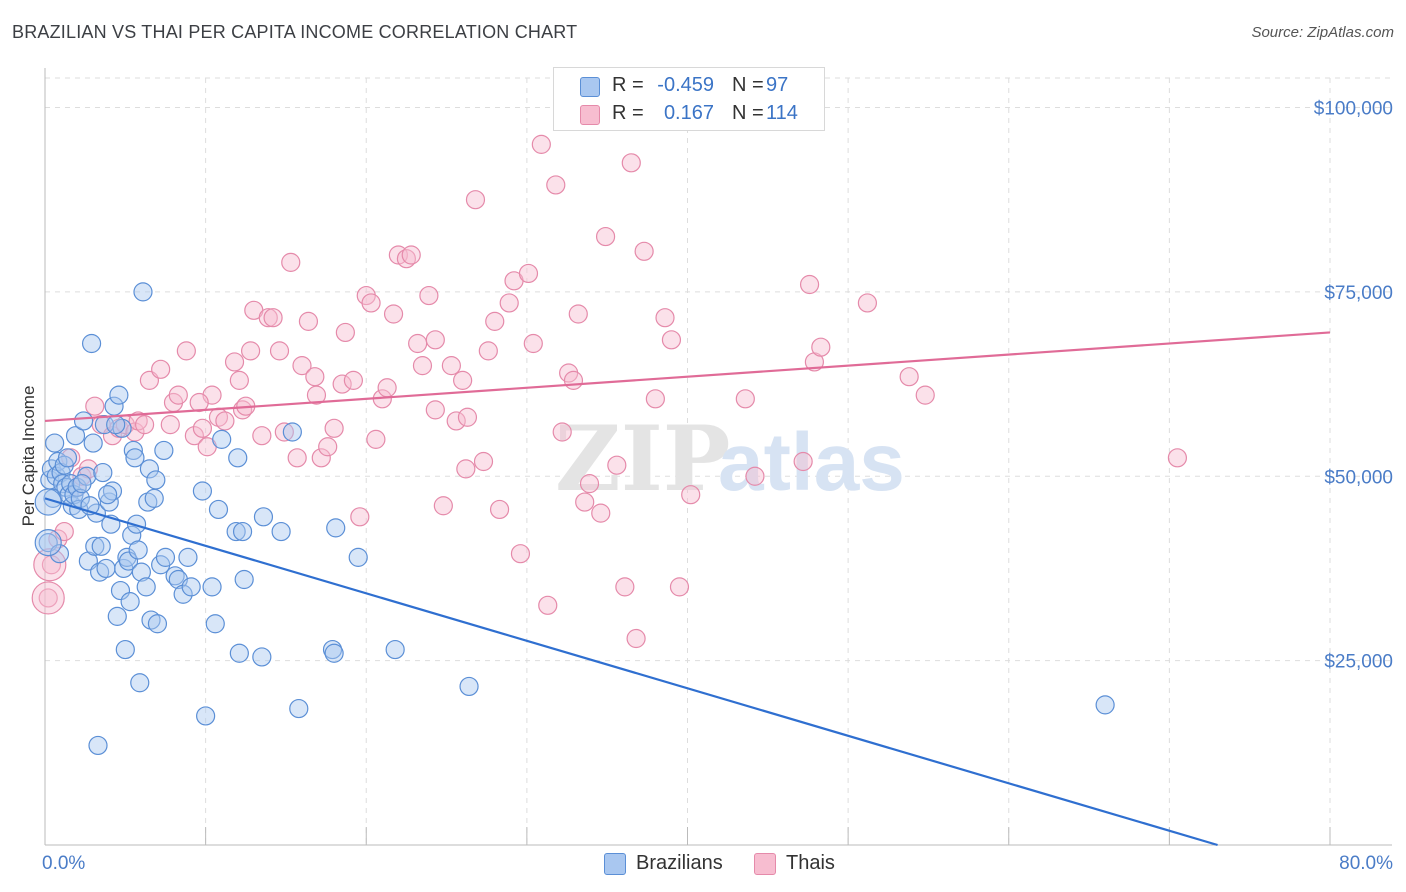 The width and height of the screenshot is (1406, 892). What do you see at coordinates (1366, 863) in the screenshot?
I see `x-tick-label: 80.0%` at bounding box center [1366, 863].